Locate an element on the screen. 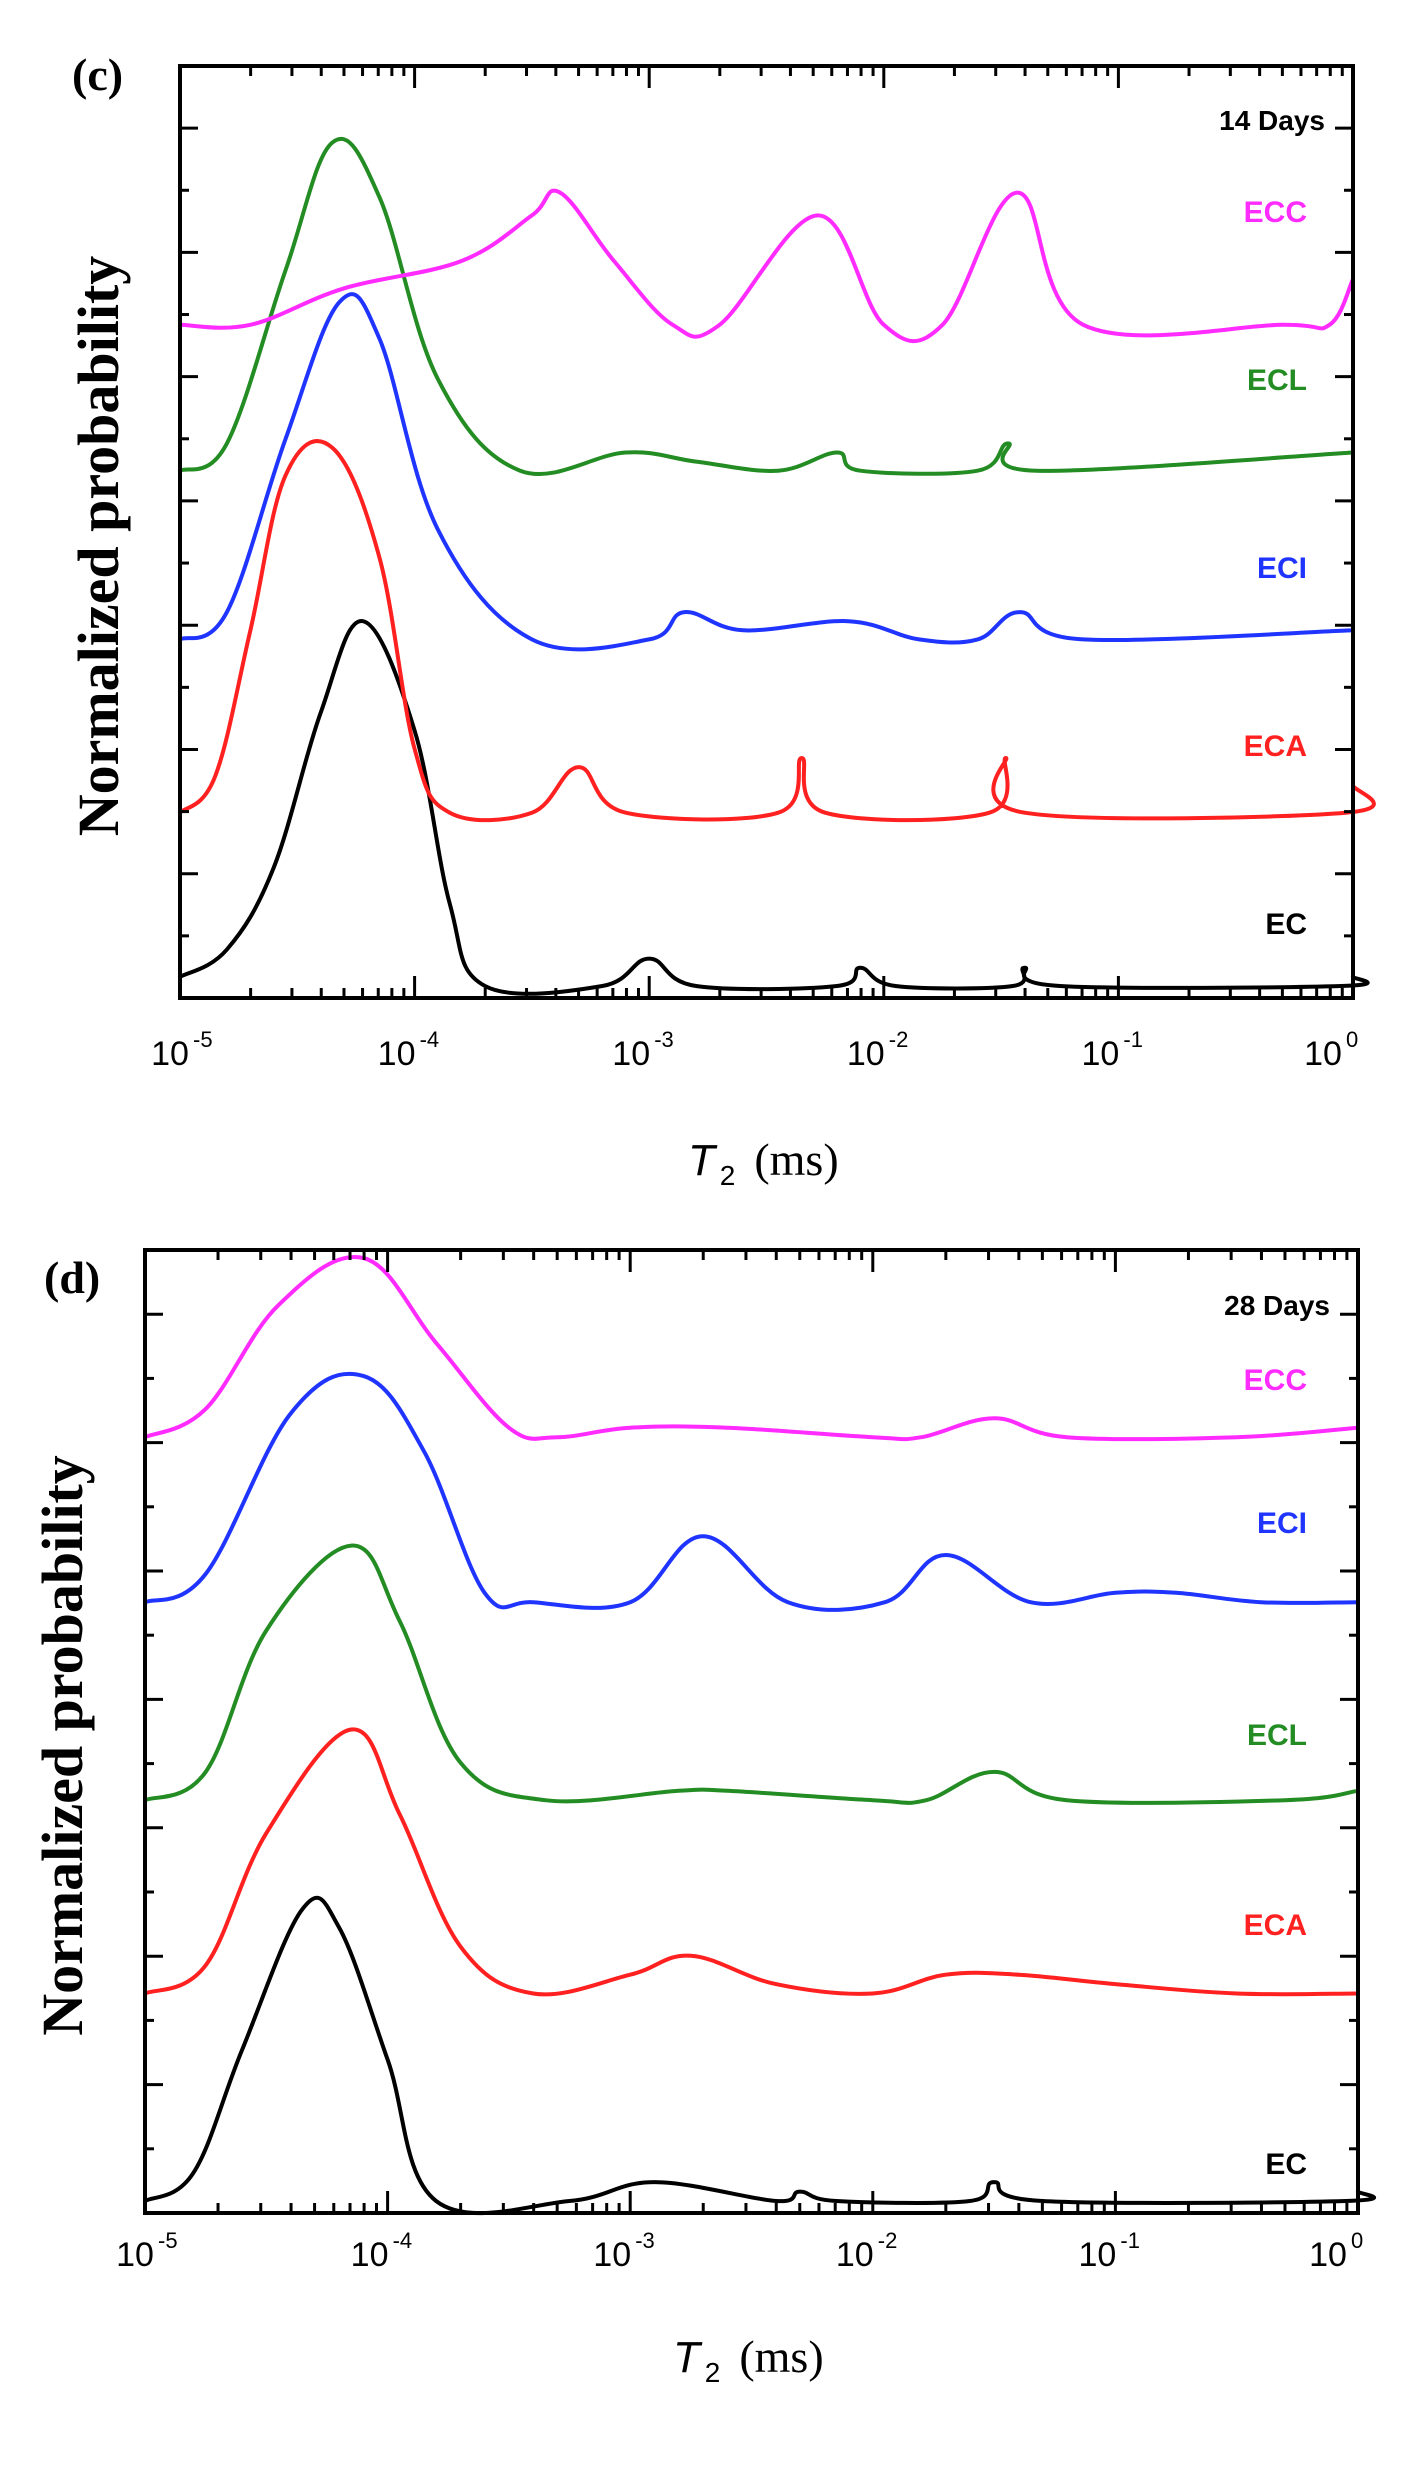 The width and height of the screenshot is (1424, 2484). days-annotation: 28 Days is located at coordinates (1277, 1305).